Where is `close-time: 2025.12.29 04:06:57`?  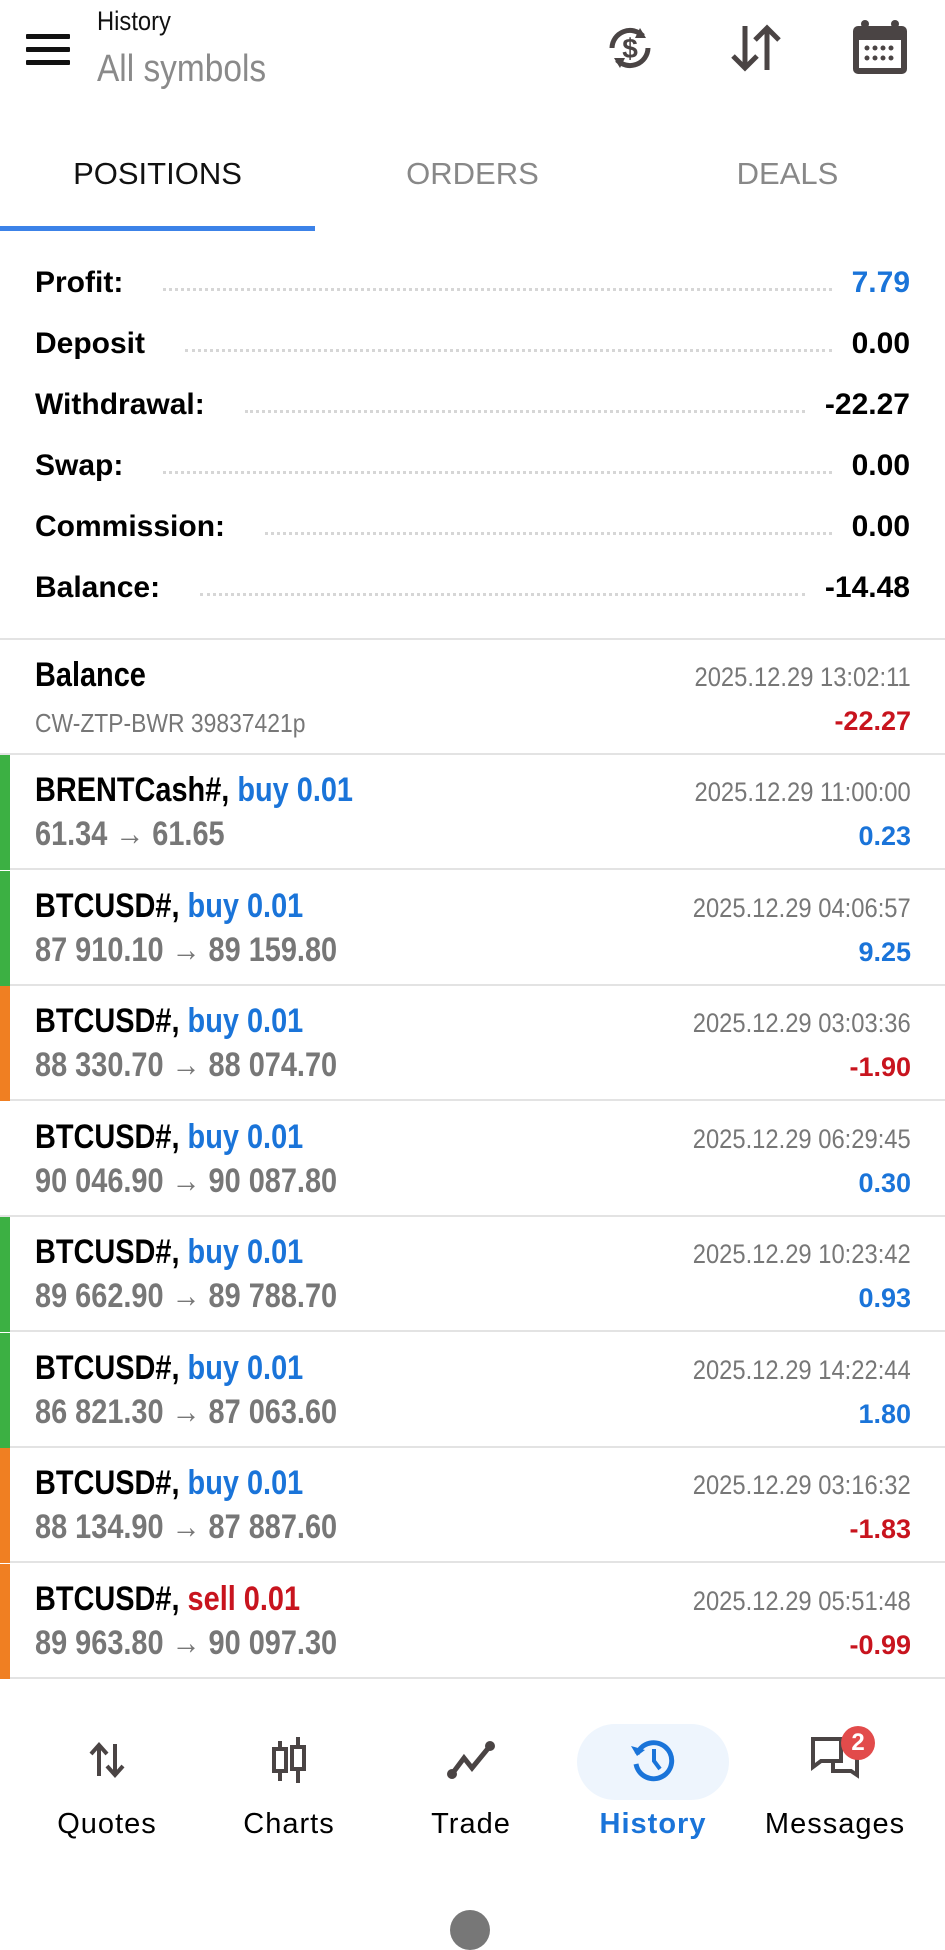
close-time: 2025.12.29 04:06:57 is located at coordinates (801, 907).